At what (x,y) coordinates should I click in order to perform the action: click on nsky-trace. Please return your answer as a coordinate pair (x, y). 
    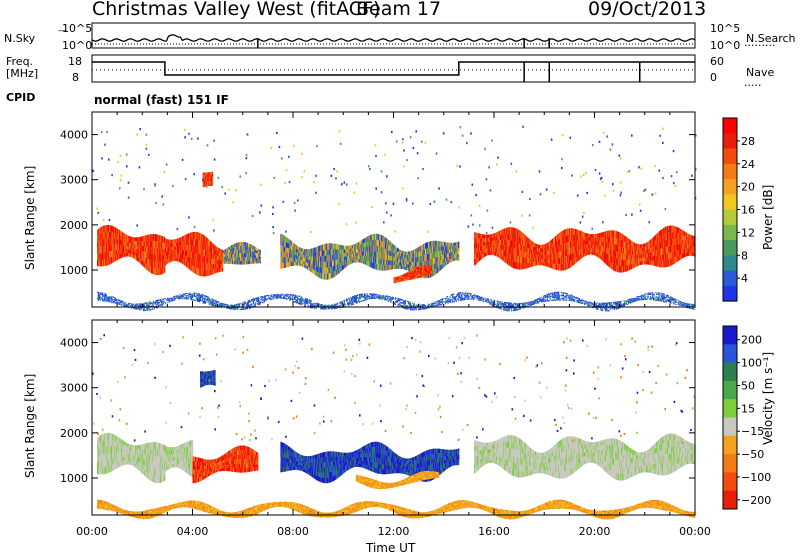
    Looking at the image, I should click on (393, 38).